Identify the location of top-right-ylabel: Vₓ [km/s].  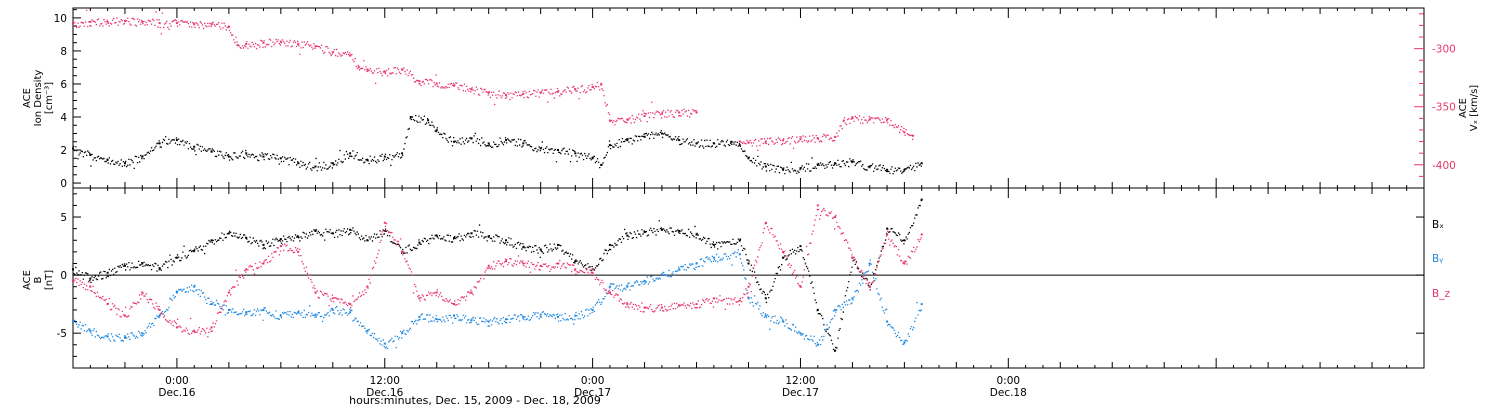
(1474, 108).